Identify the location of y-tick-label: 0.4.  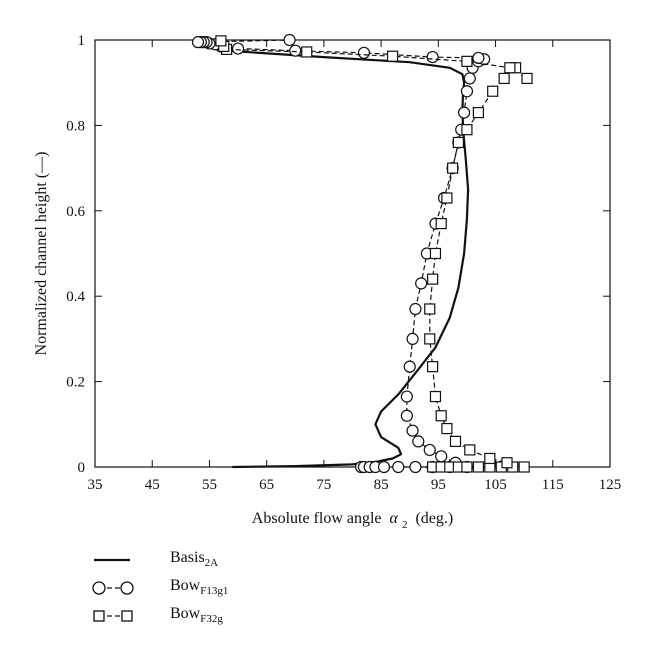
(75, 297).